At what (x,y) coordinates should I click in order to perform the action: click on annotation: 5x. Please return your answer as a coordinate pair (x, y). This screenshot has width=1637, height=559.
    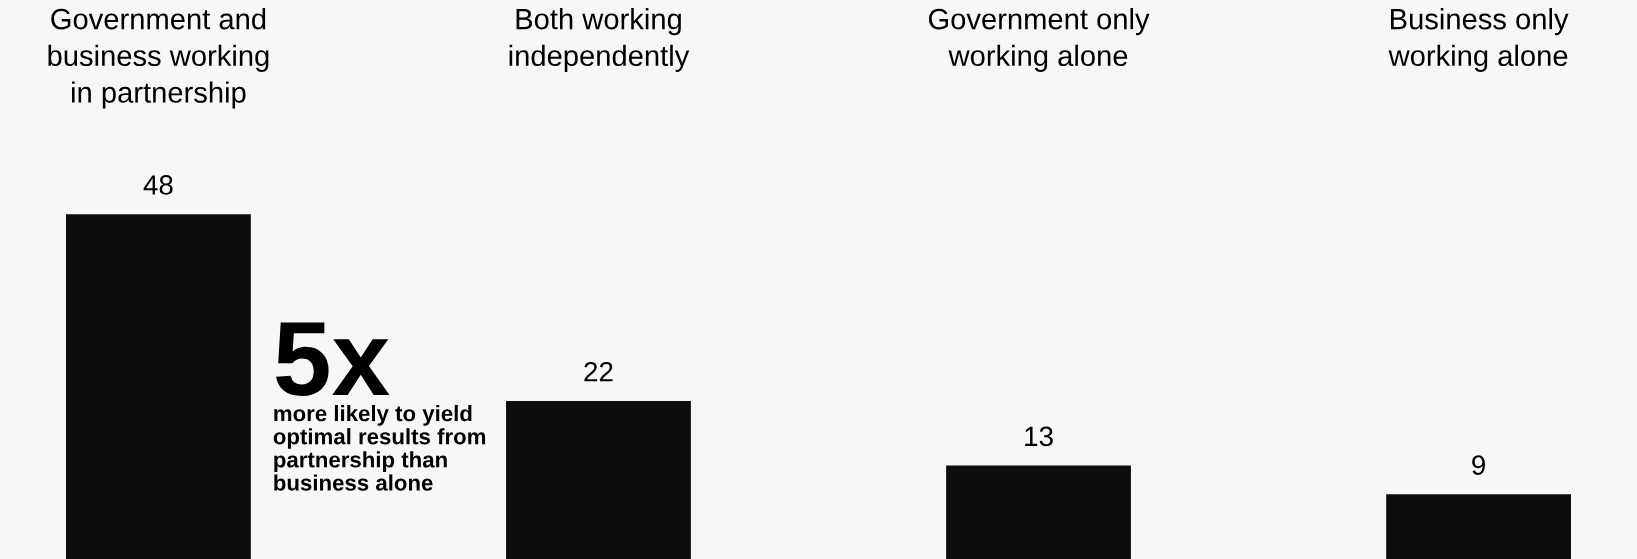
    Looking at the image, I should click on (333, 359).